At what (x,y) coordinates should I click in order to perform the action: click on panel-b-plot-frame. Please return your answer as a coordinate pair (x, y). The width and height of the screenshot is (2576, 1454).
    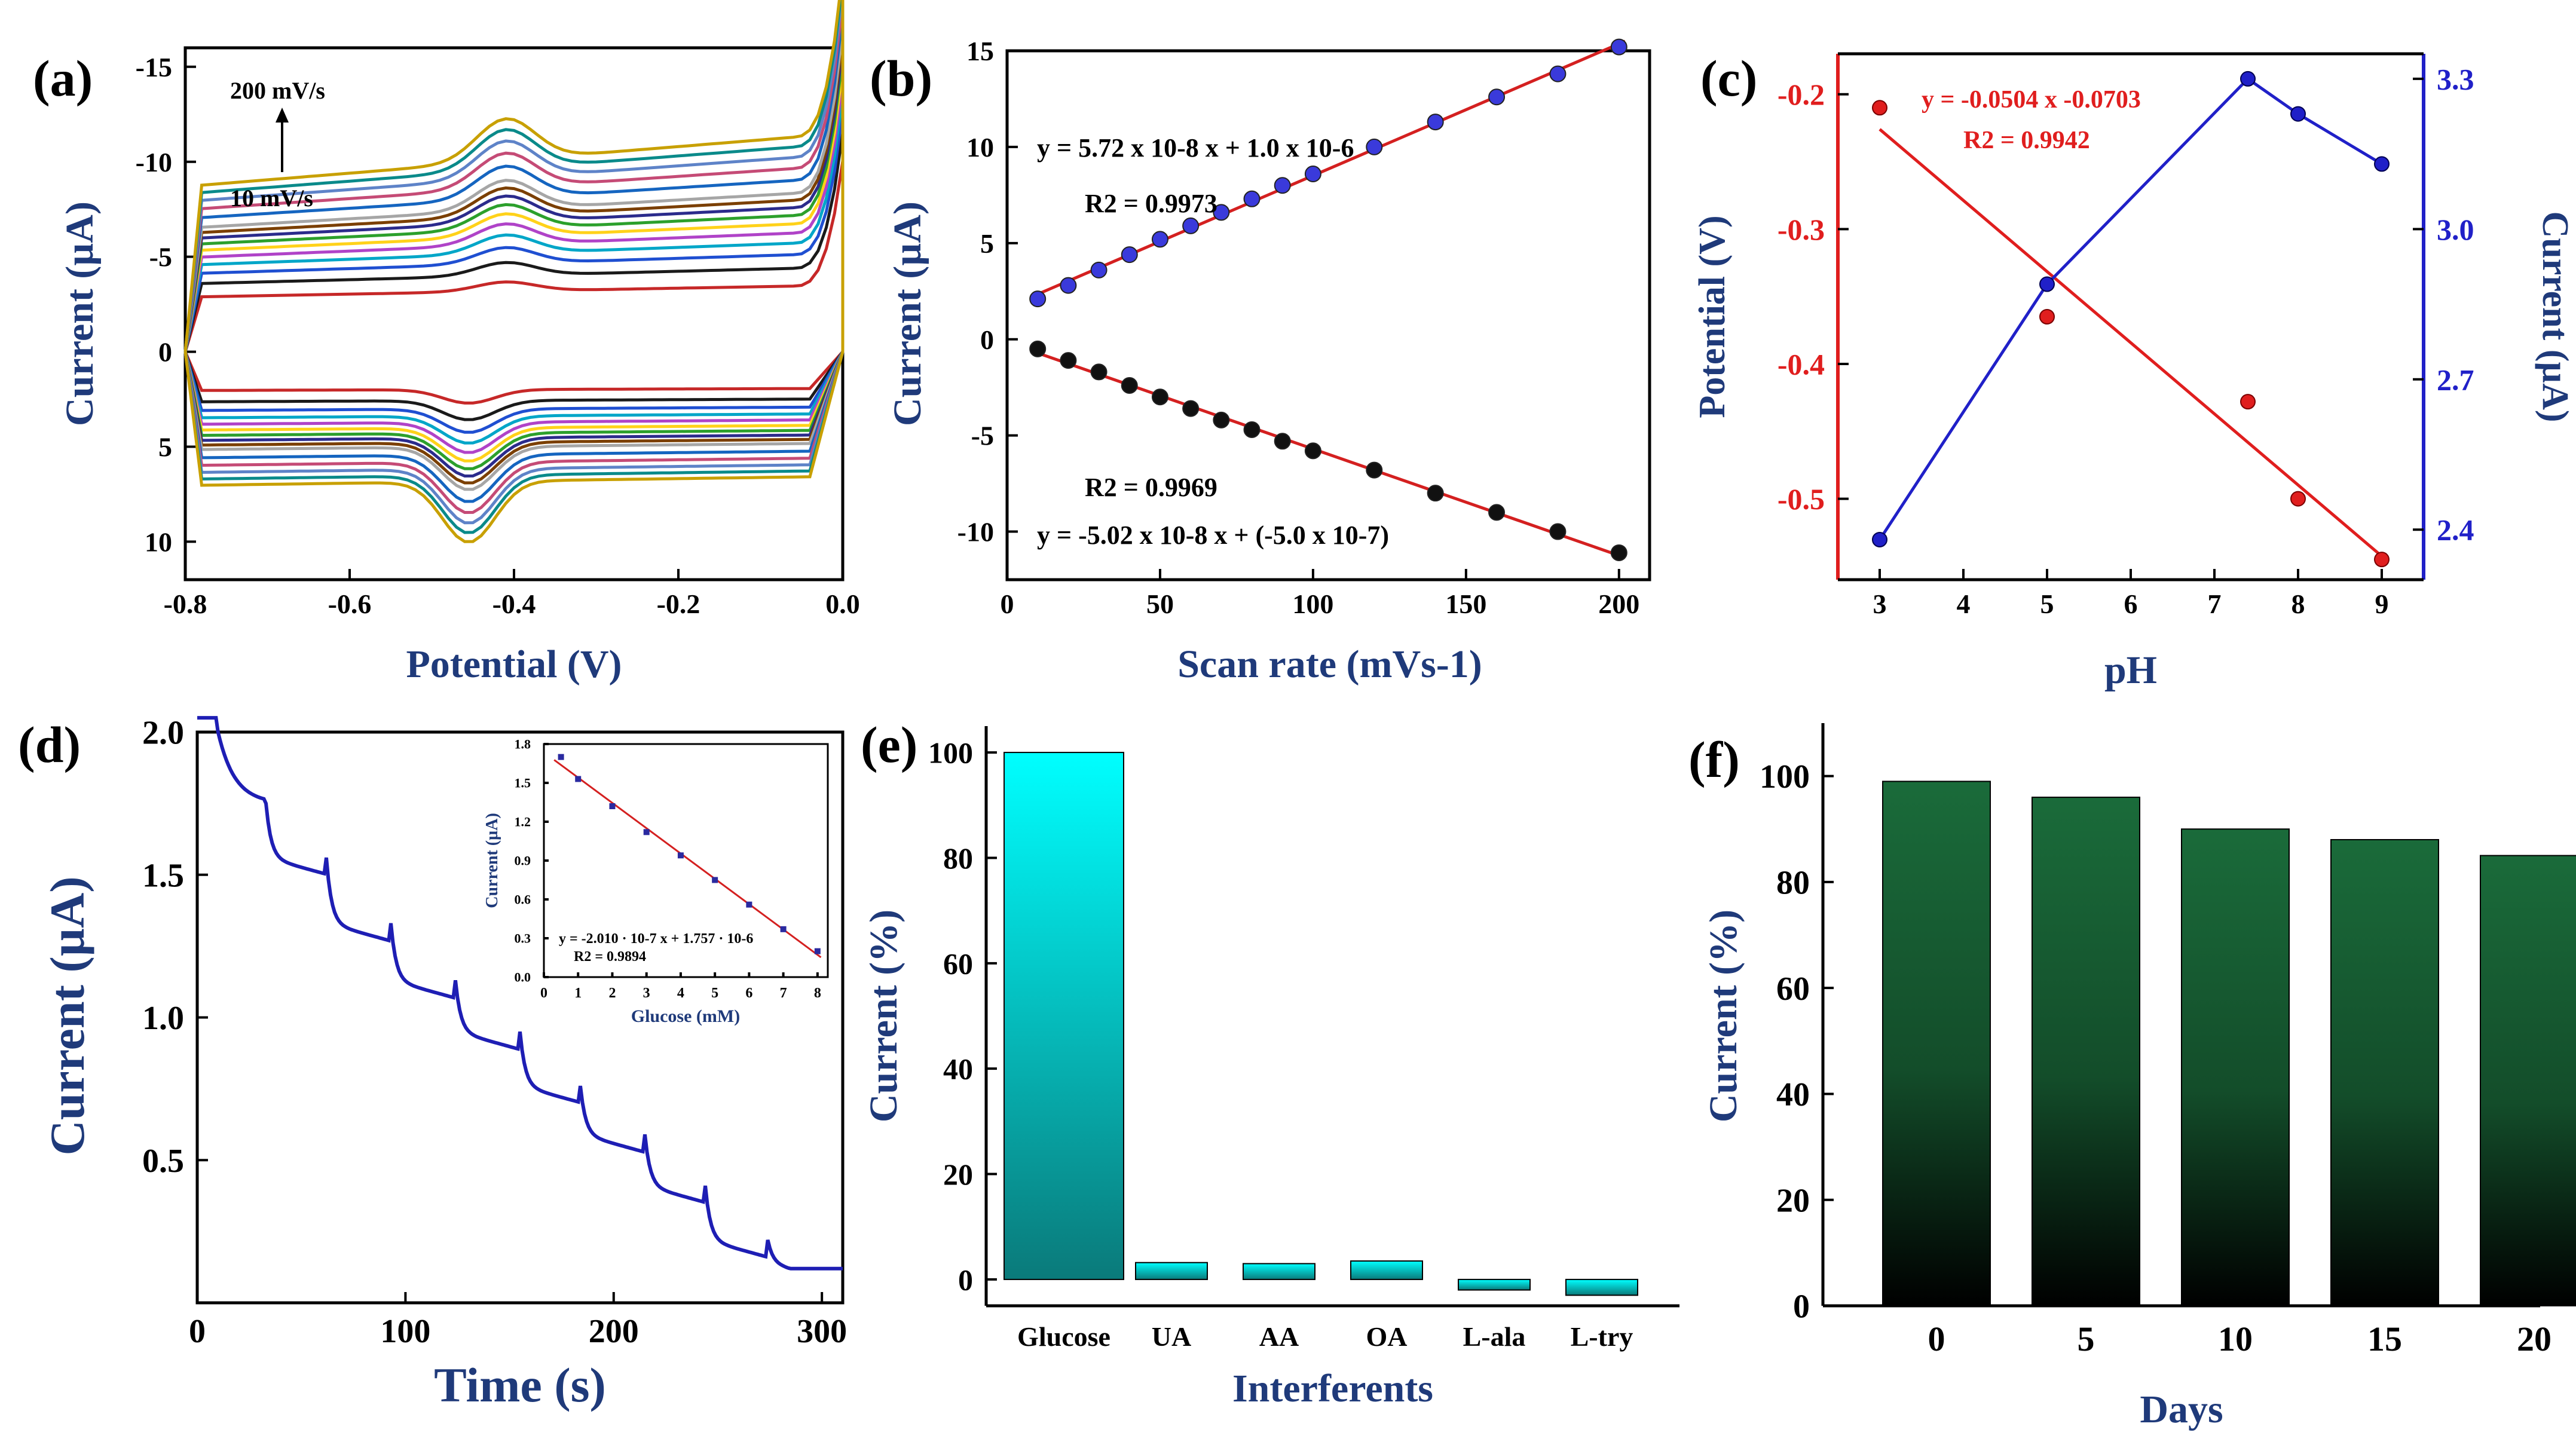
    Looking at the image, I should click on (1328, 315).